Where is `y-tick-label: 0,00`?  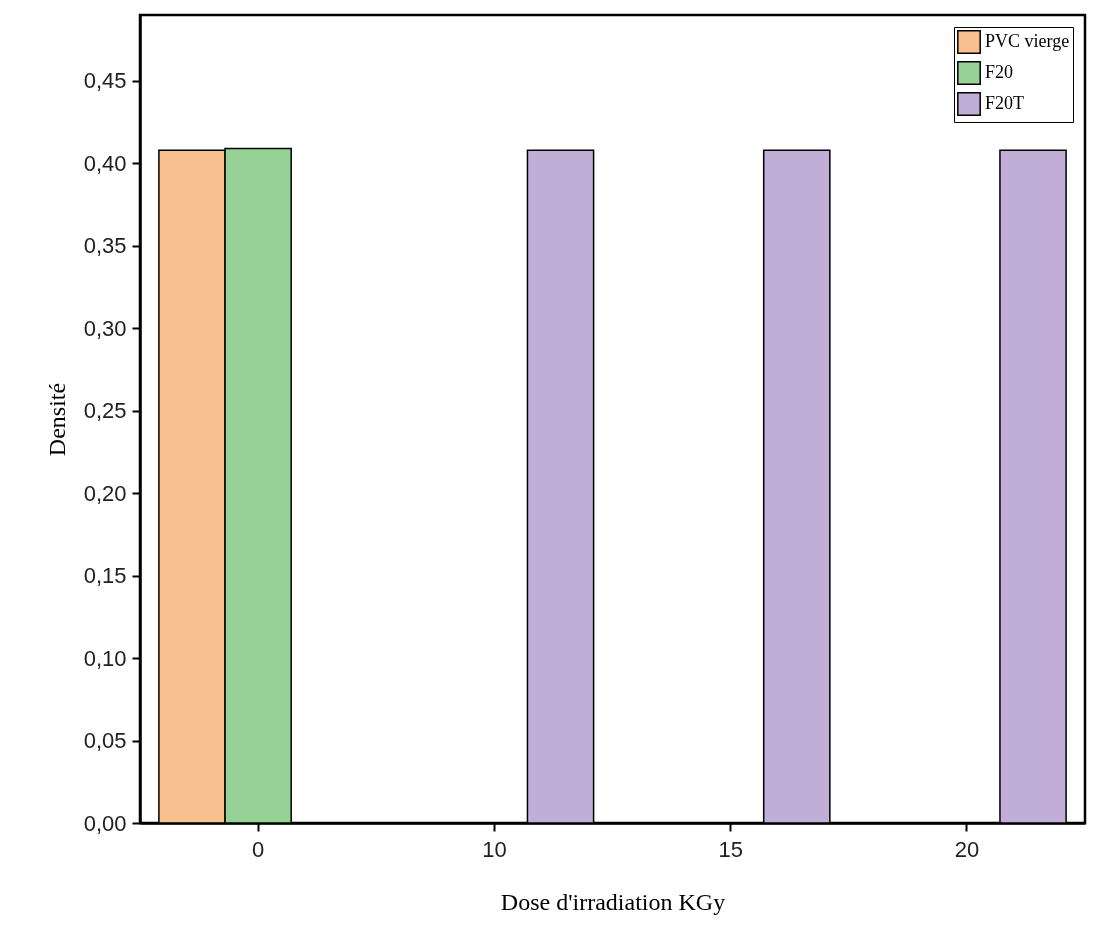
y-tick-label: 0,00 is located at coordinates (105, 823).